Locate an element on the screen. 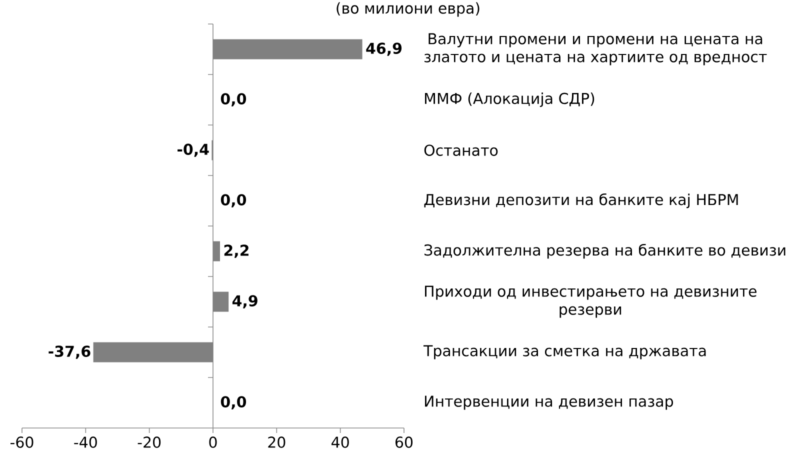 Image resolution: width=798 pixels, height=466 pixels. x-tick-label: -60 is located at coordinates (22, 442).